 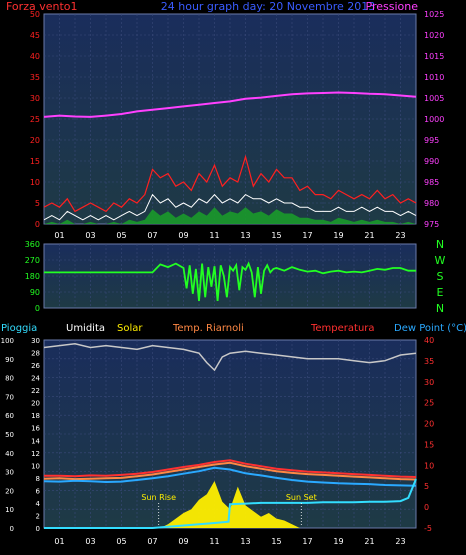 What do you see at coordinates (9, 416) in the screenshot?
I see `y-tick-label-humidity: 60` at bounding box center [9, 416].